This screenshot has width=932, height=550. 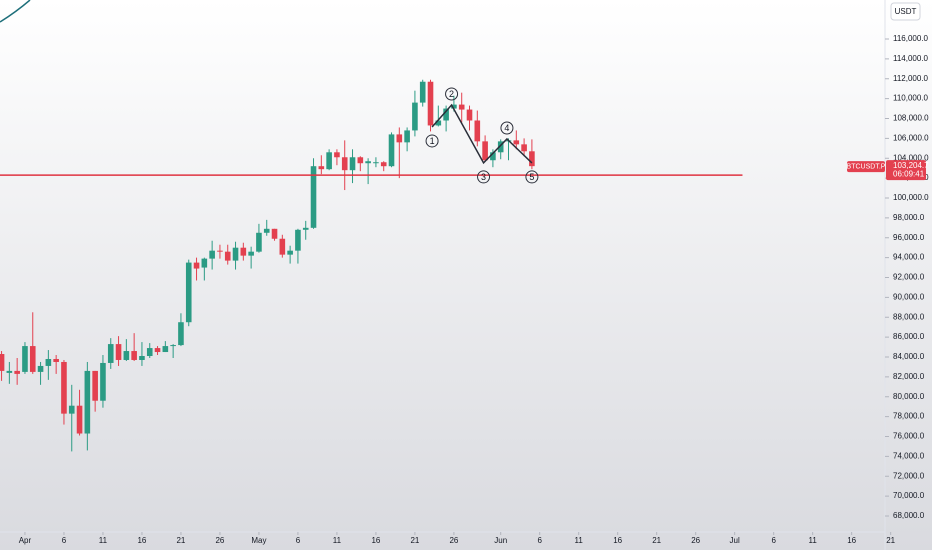 What do you see at coordinates (909, 296) in the screenshot?
I see `y-tick-label: 90,000.0` at bounding box center [909, 296].